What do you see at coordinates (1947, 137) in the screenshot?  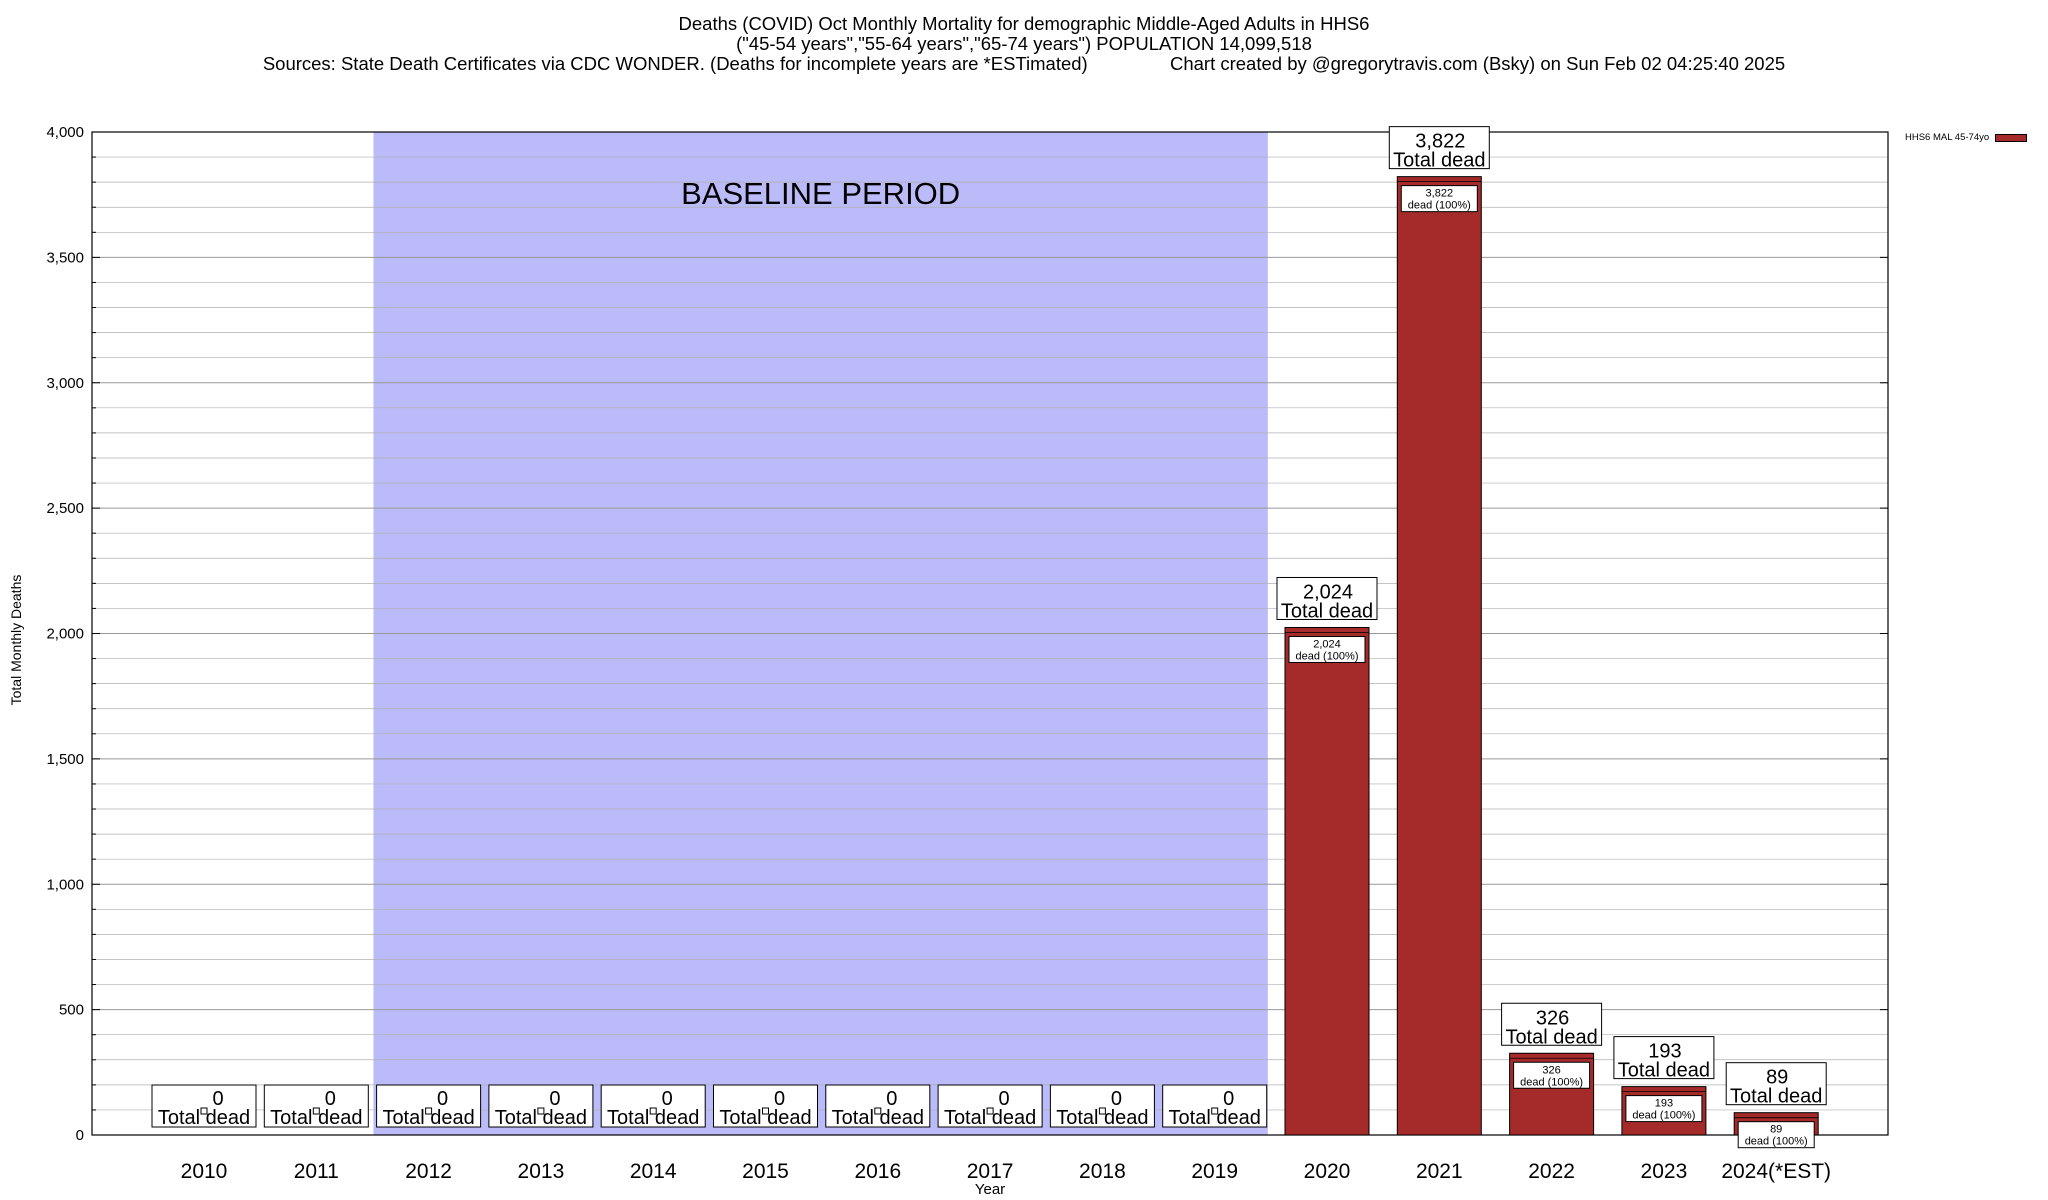 I see `legend-label: HHS6 MAL 45-74yo` at bounding box center [1947, 137].